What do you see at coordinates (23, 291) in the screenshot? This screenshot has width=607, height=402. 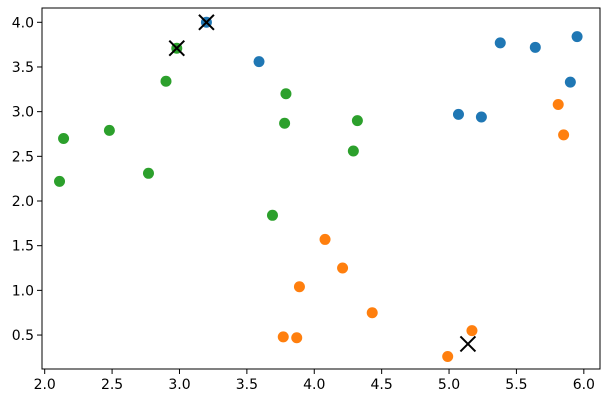 I see `y-tick-label-2: 1.0` at bounding box center [23, 291].